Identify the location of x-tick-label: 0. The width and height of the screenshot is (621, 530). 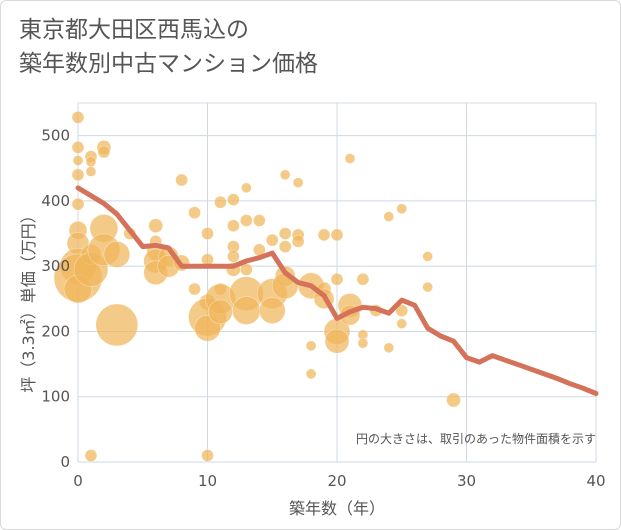
(78, 481).